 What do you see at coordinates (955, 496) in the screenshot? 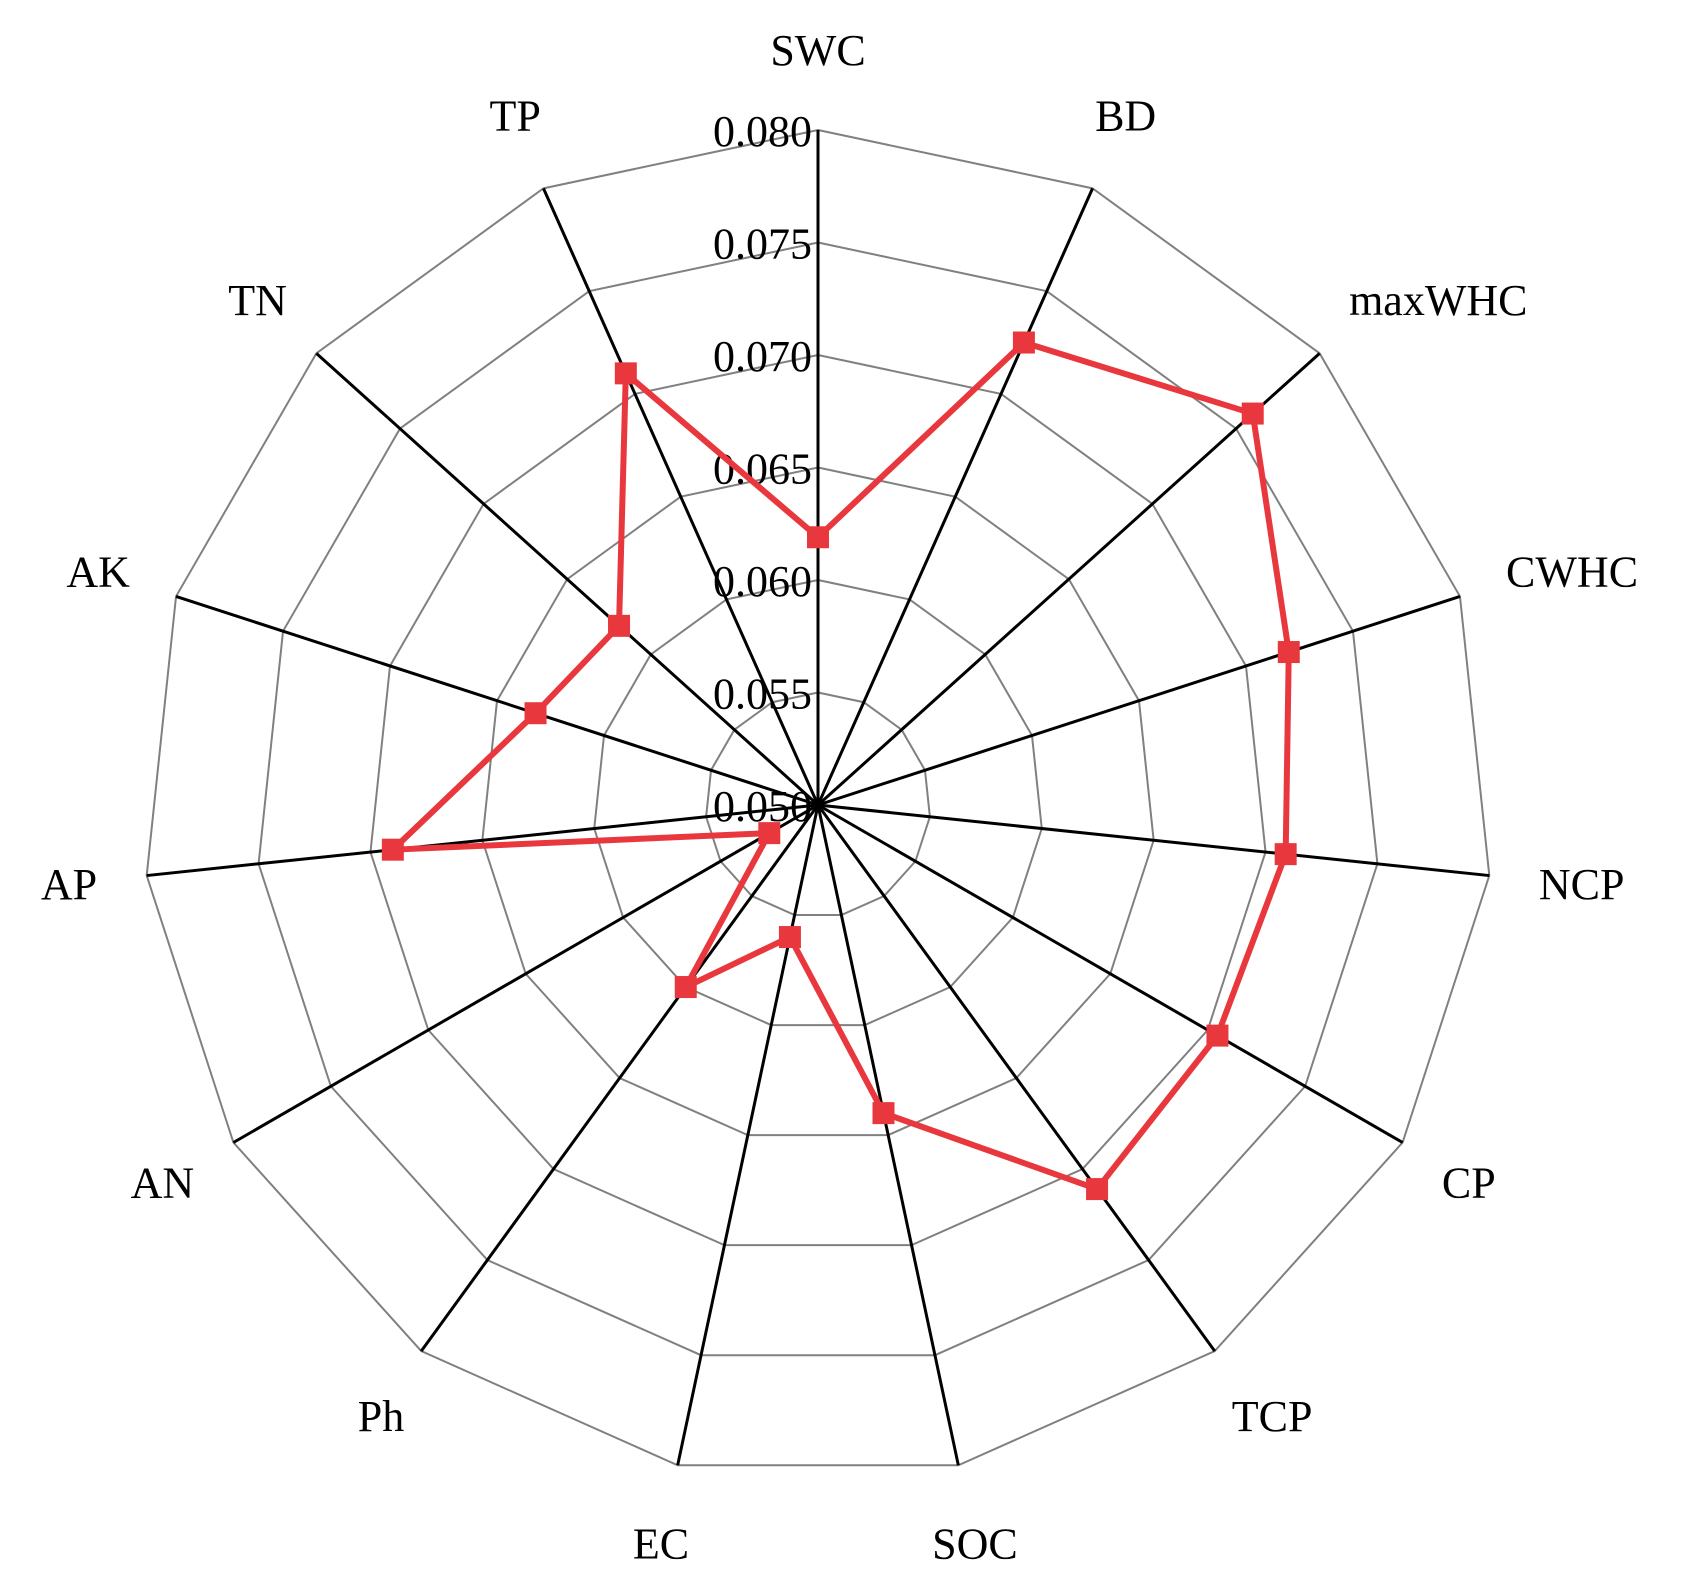
I see `spoke-bd` at bounding box center [955, 496].